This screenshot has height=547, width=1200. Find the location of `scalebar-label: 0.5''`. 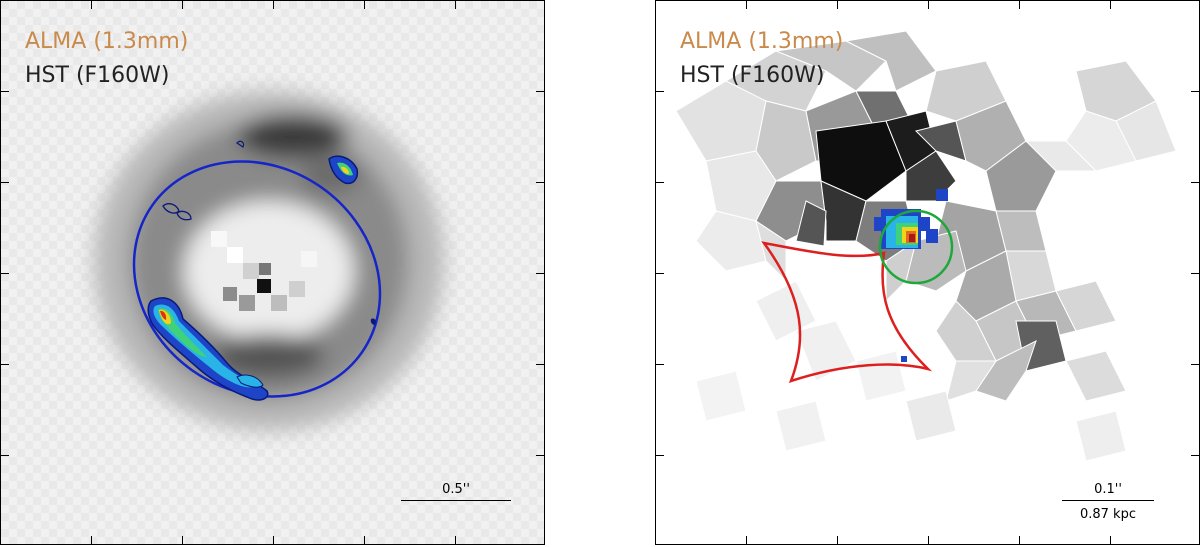

scalebar-label: 0.5'' is located at coordinates (456, 489).